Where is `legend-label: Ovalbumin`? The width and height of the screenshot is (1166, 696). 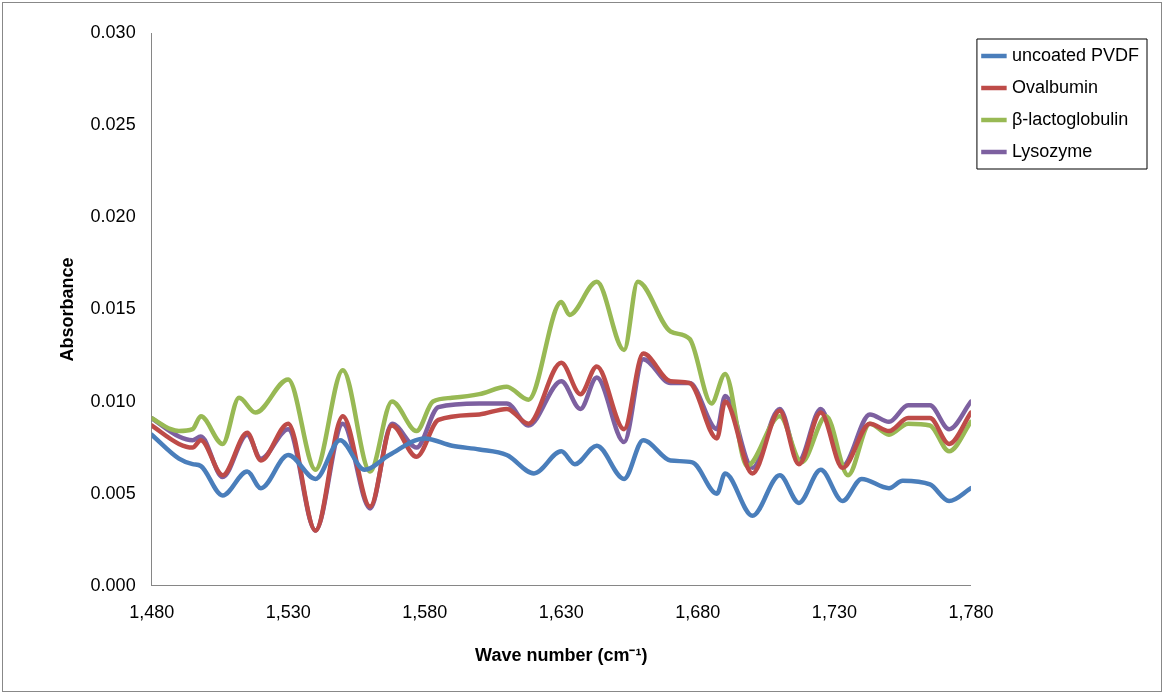 legend-label: Ovalbumin is located at coordinates (1054, 86).